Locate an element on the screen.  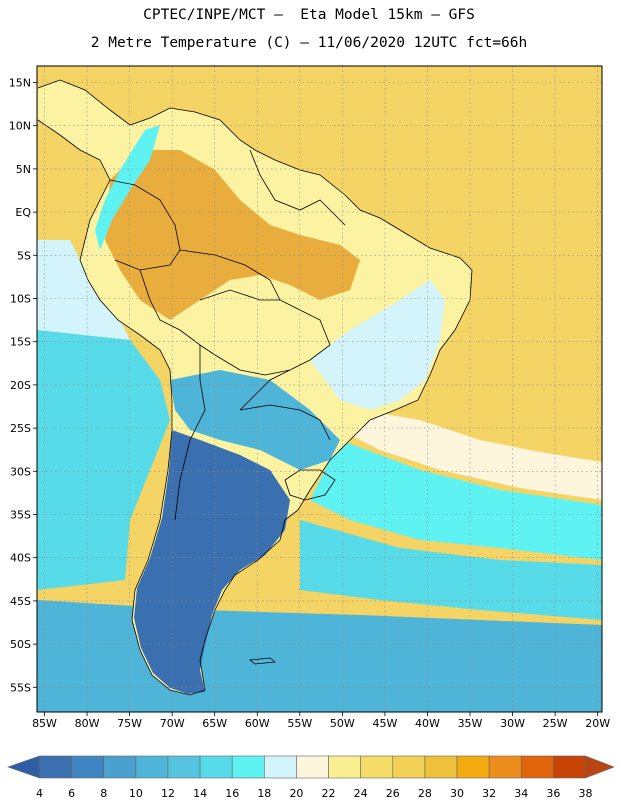
lat-label: 10N is located at coordinates (20, 126).